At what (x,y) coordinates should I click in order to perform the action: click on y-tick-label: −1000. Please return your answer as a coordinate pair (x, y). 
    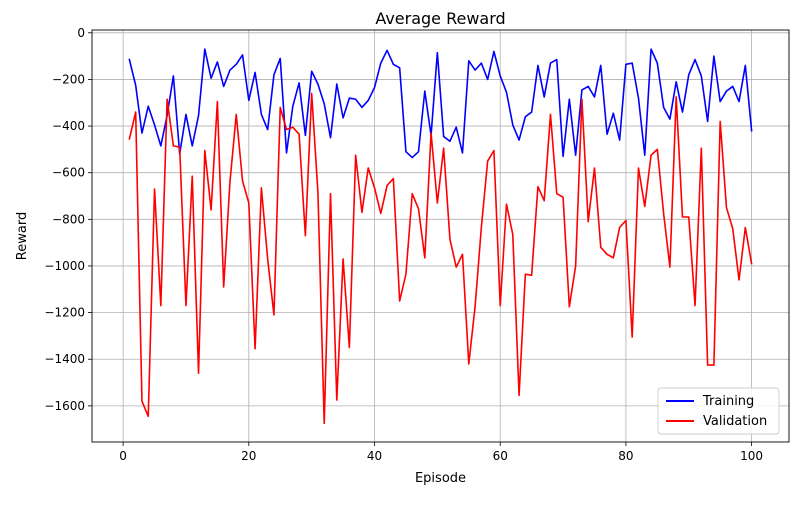
    Looking at the image, I should click on (64, 266).